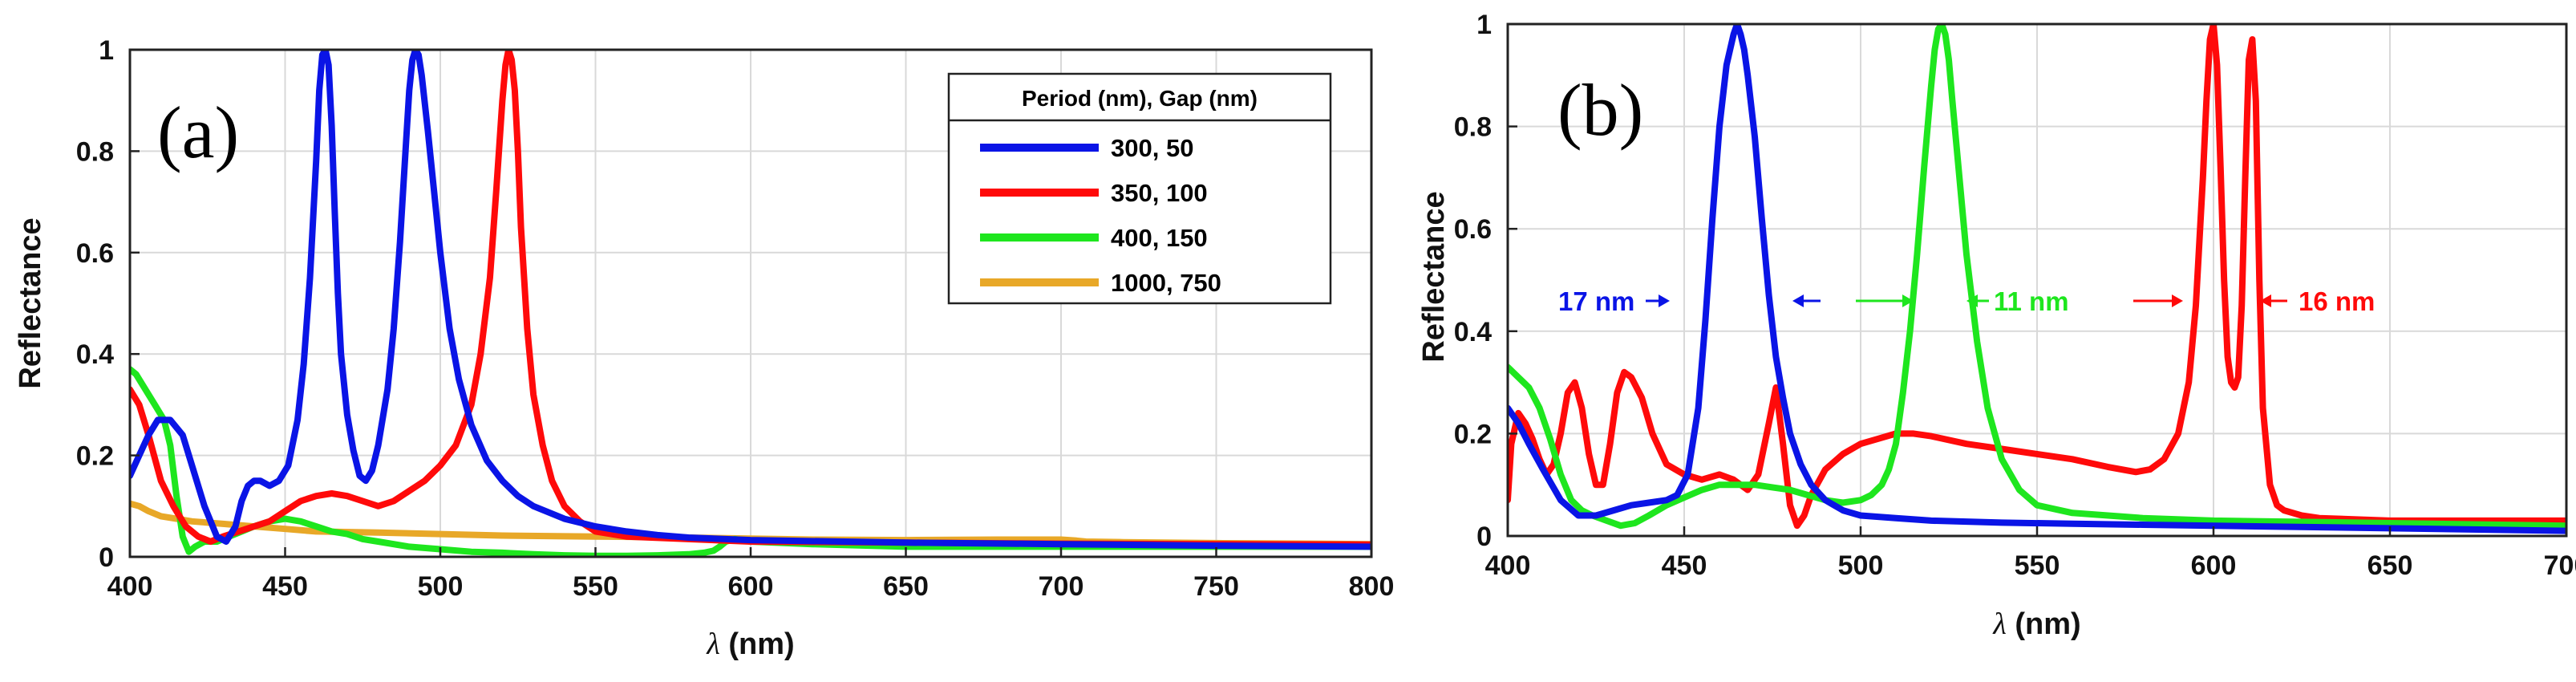  I want to click on y-tick-label-b: 1, so click(1484, 25).